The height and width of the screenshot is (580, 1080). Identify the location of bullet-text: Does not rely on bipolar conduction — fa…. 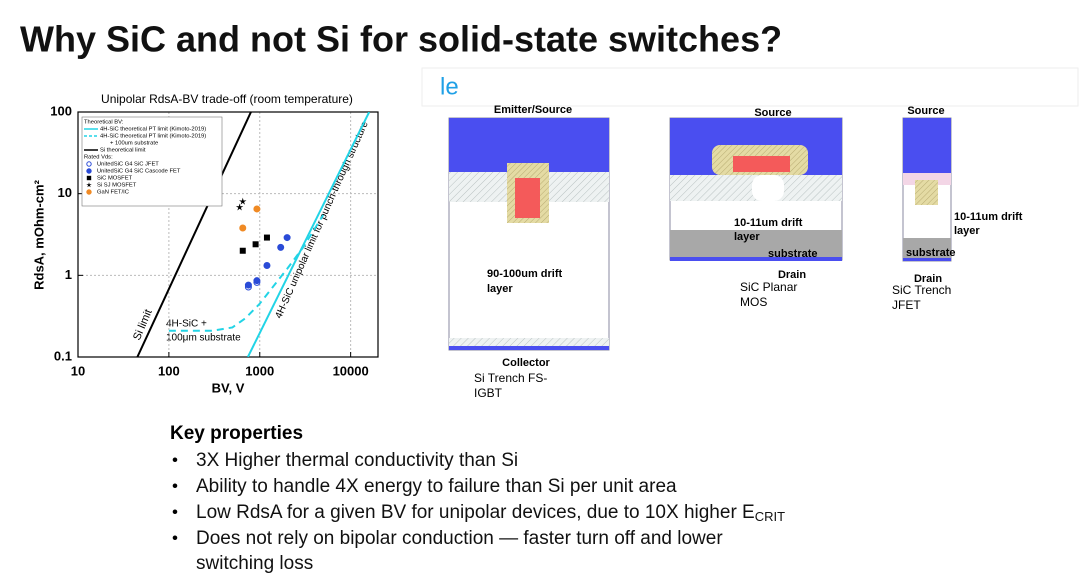
(459, 538).